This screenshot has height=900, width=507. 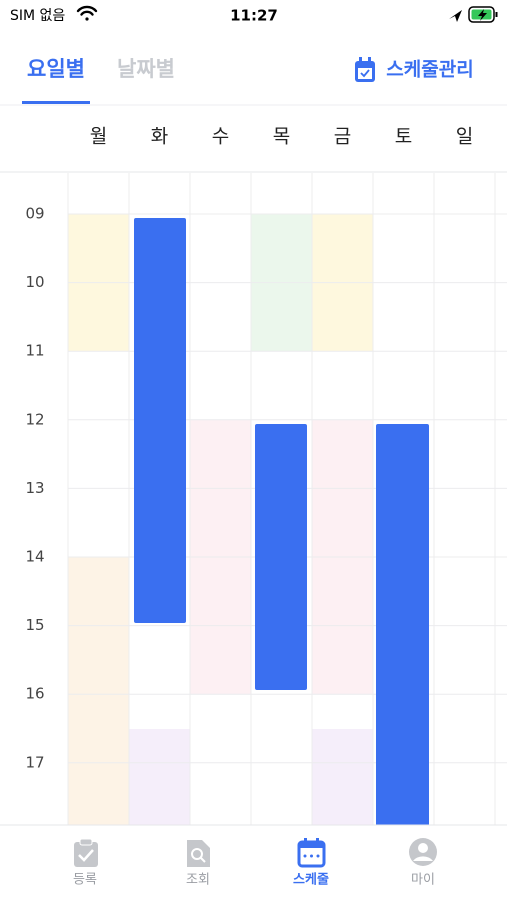 What do you see at coordinates (34, 557) in the screenshot?
I see `hour-label: 14` at bounding box center [34, 557].